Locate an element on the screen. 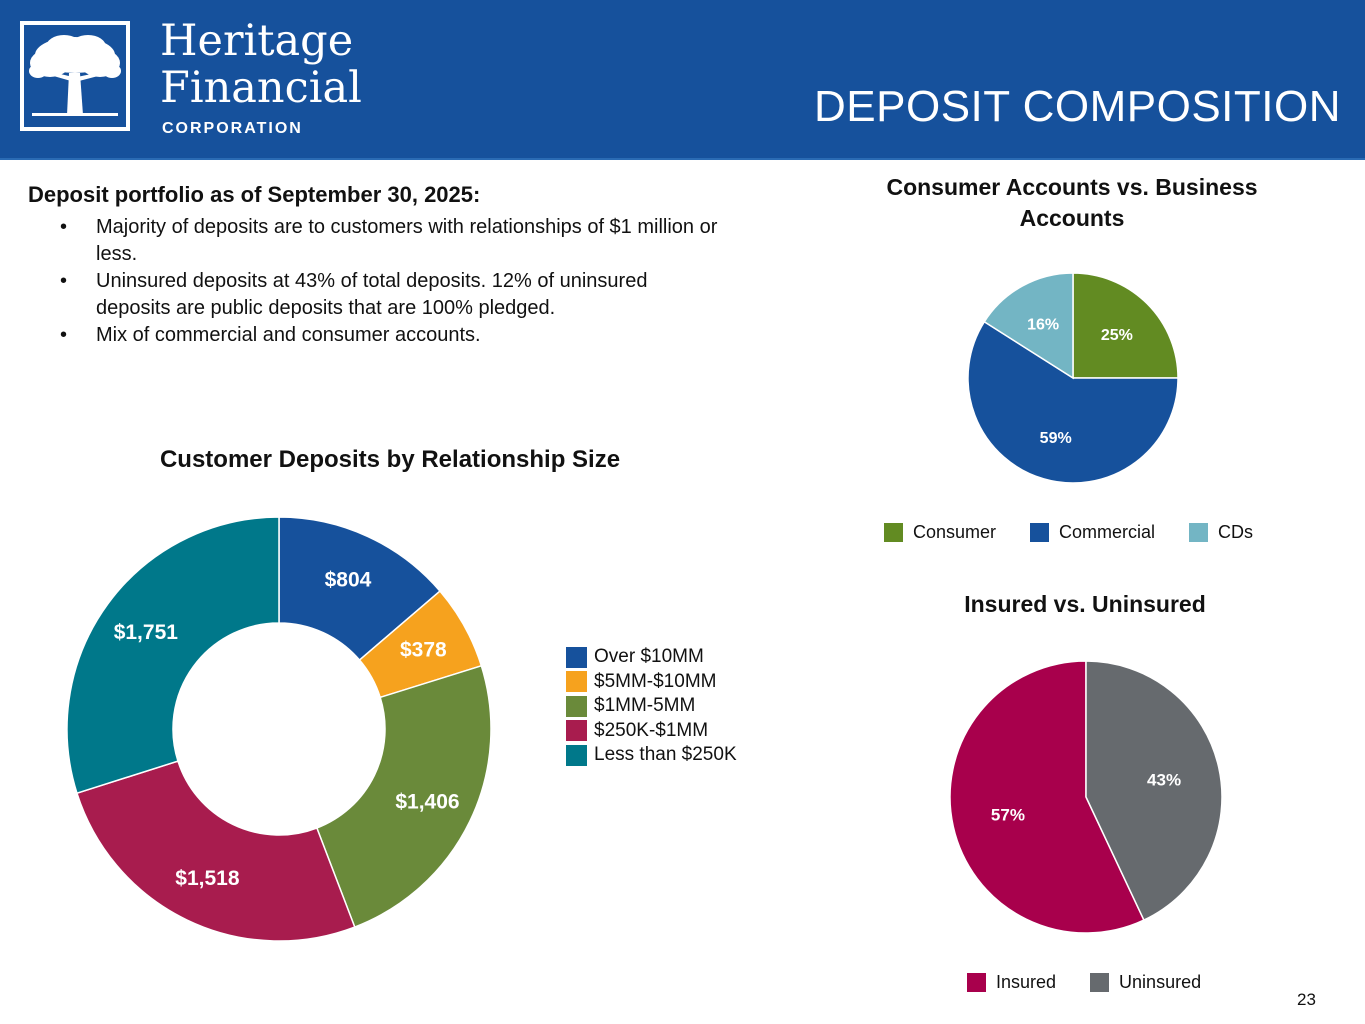  logo-text-heritage: Heritage is located at coordinates (257, 41).